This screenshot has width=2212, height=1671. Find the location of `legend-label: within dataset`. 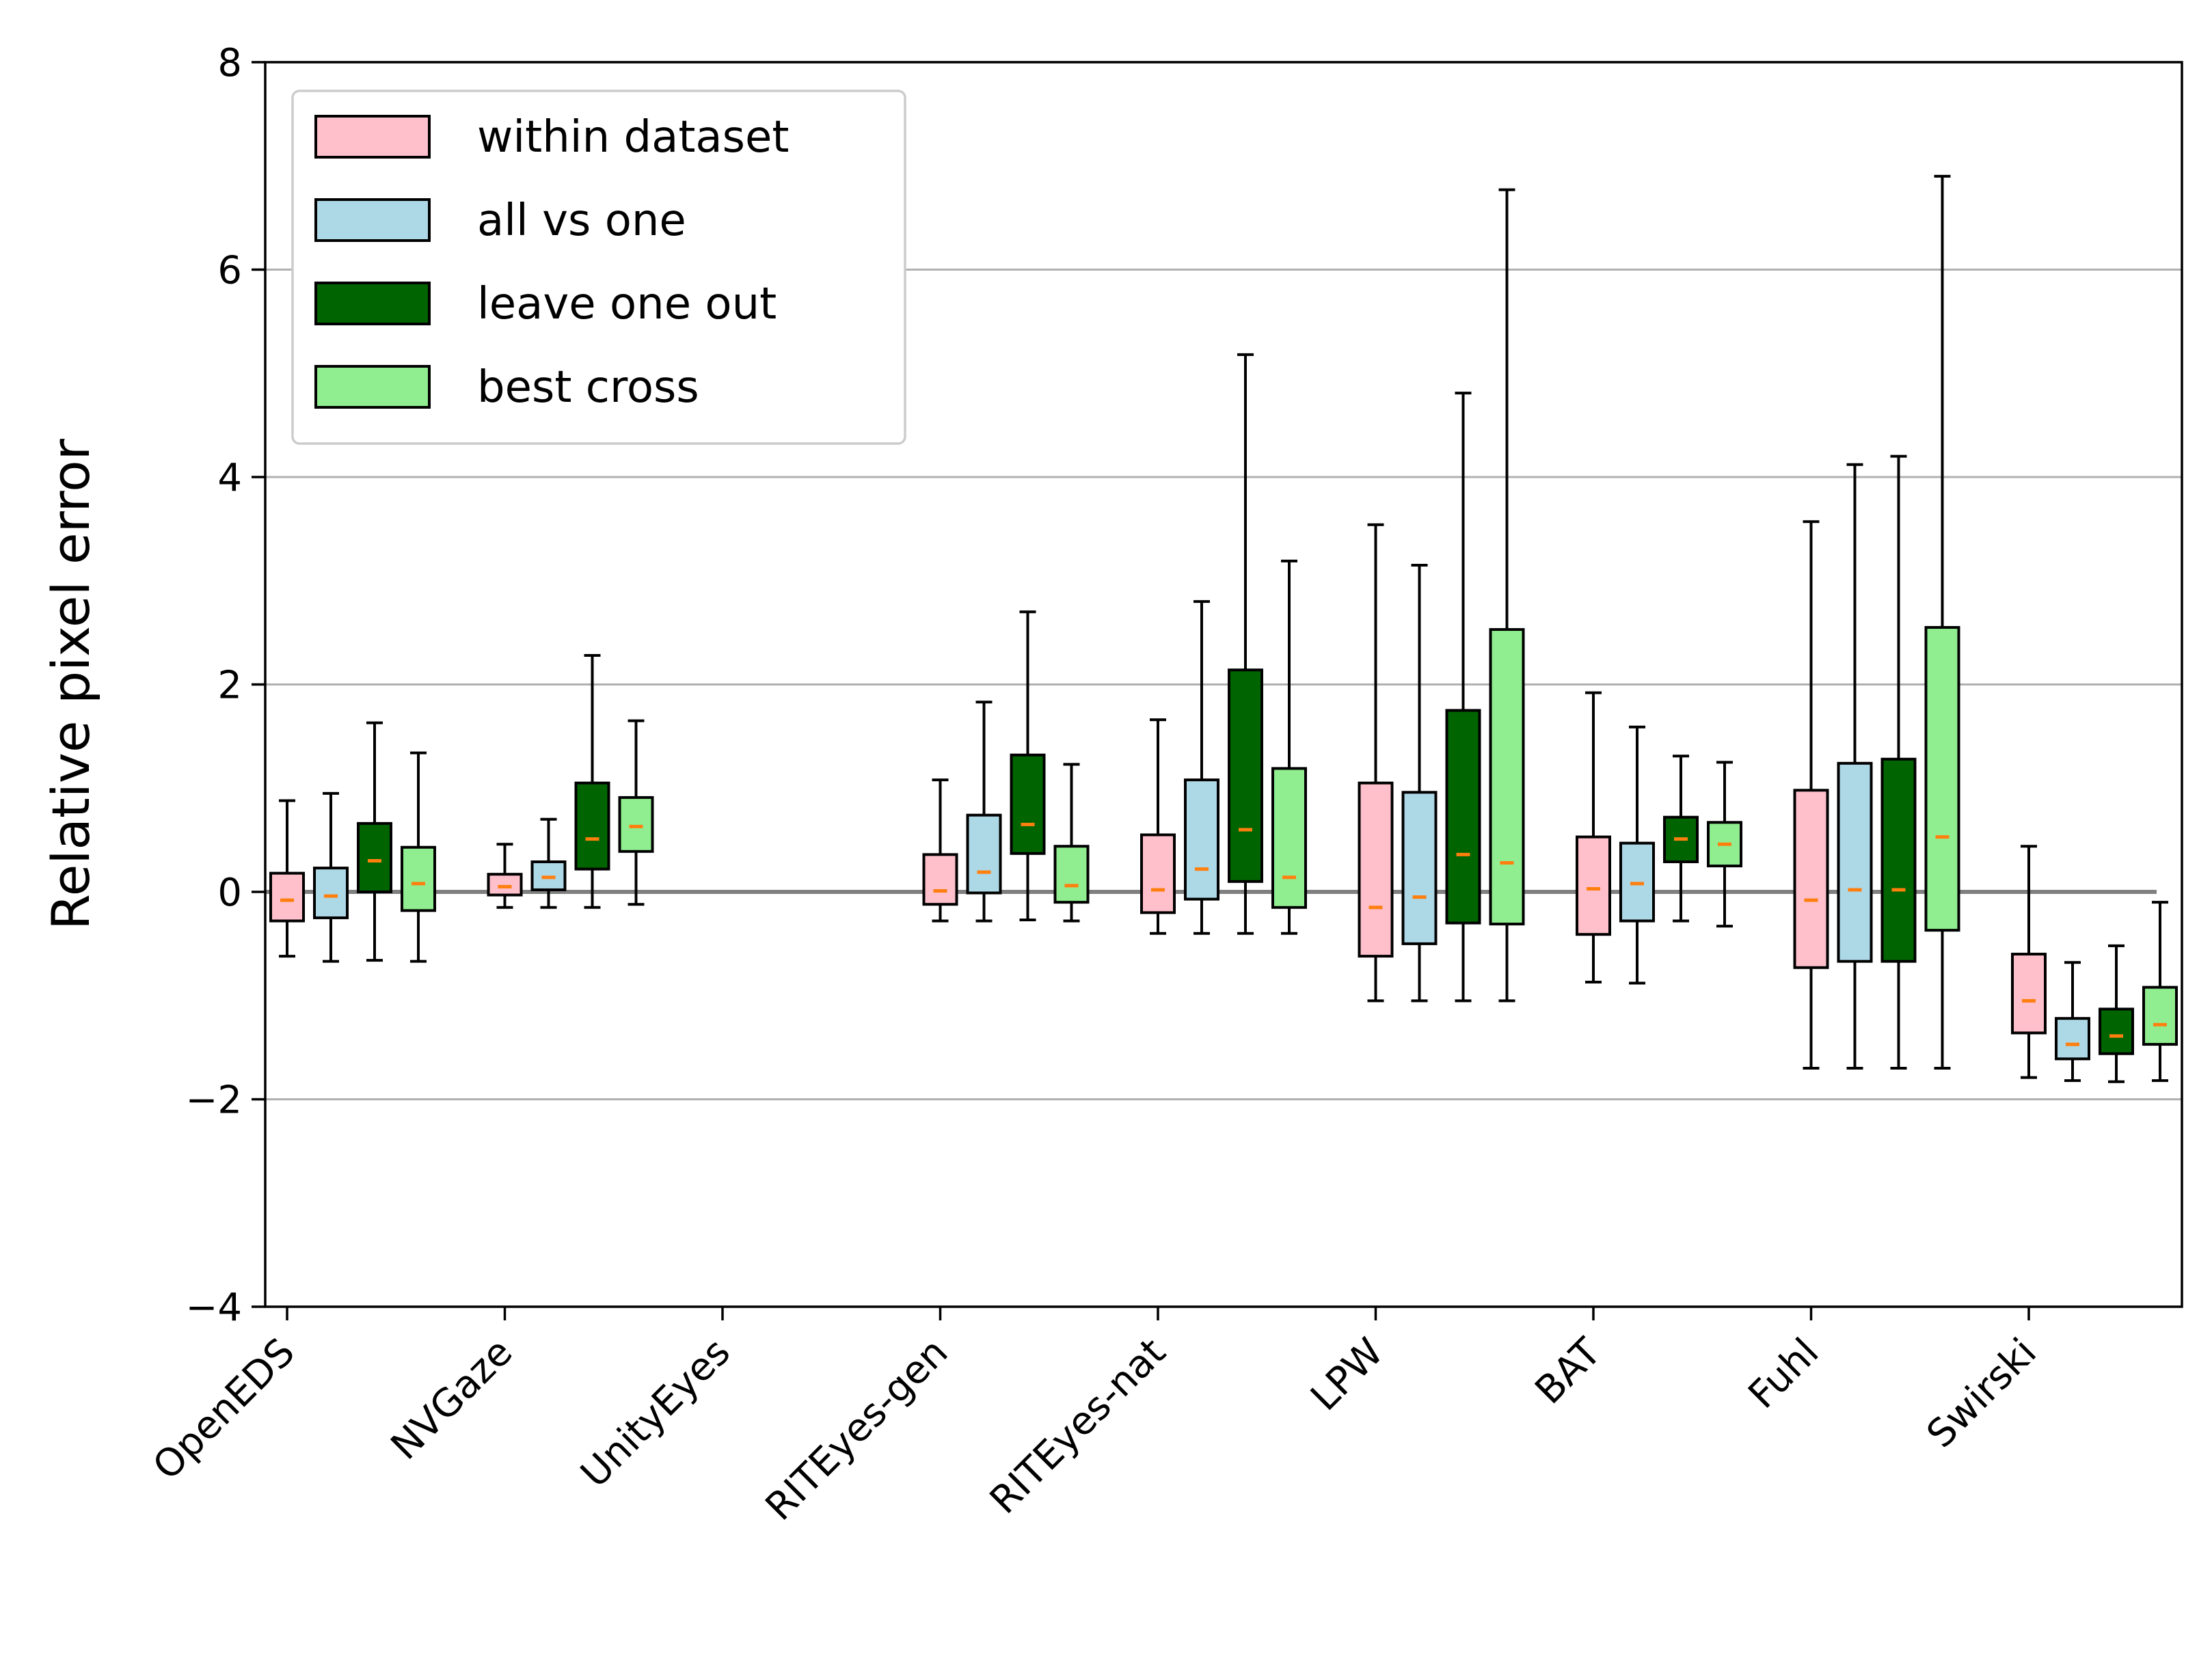

legend-label: within dataset is located at coordinates (633, 137).